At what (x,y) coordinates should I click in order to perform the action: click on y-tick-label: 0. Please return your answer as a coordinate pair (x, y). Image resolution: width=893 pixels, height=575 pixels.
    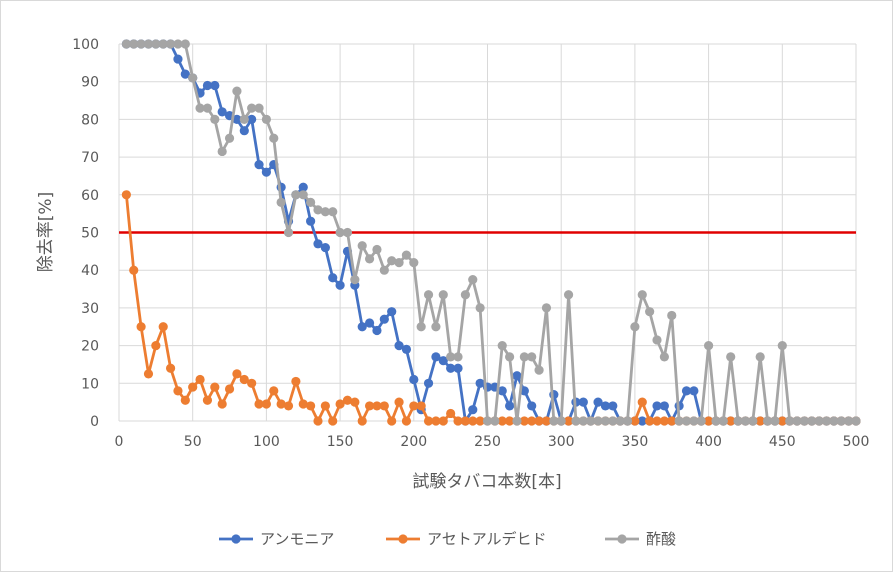
    Looking at the image, I should click on (94, 422).